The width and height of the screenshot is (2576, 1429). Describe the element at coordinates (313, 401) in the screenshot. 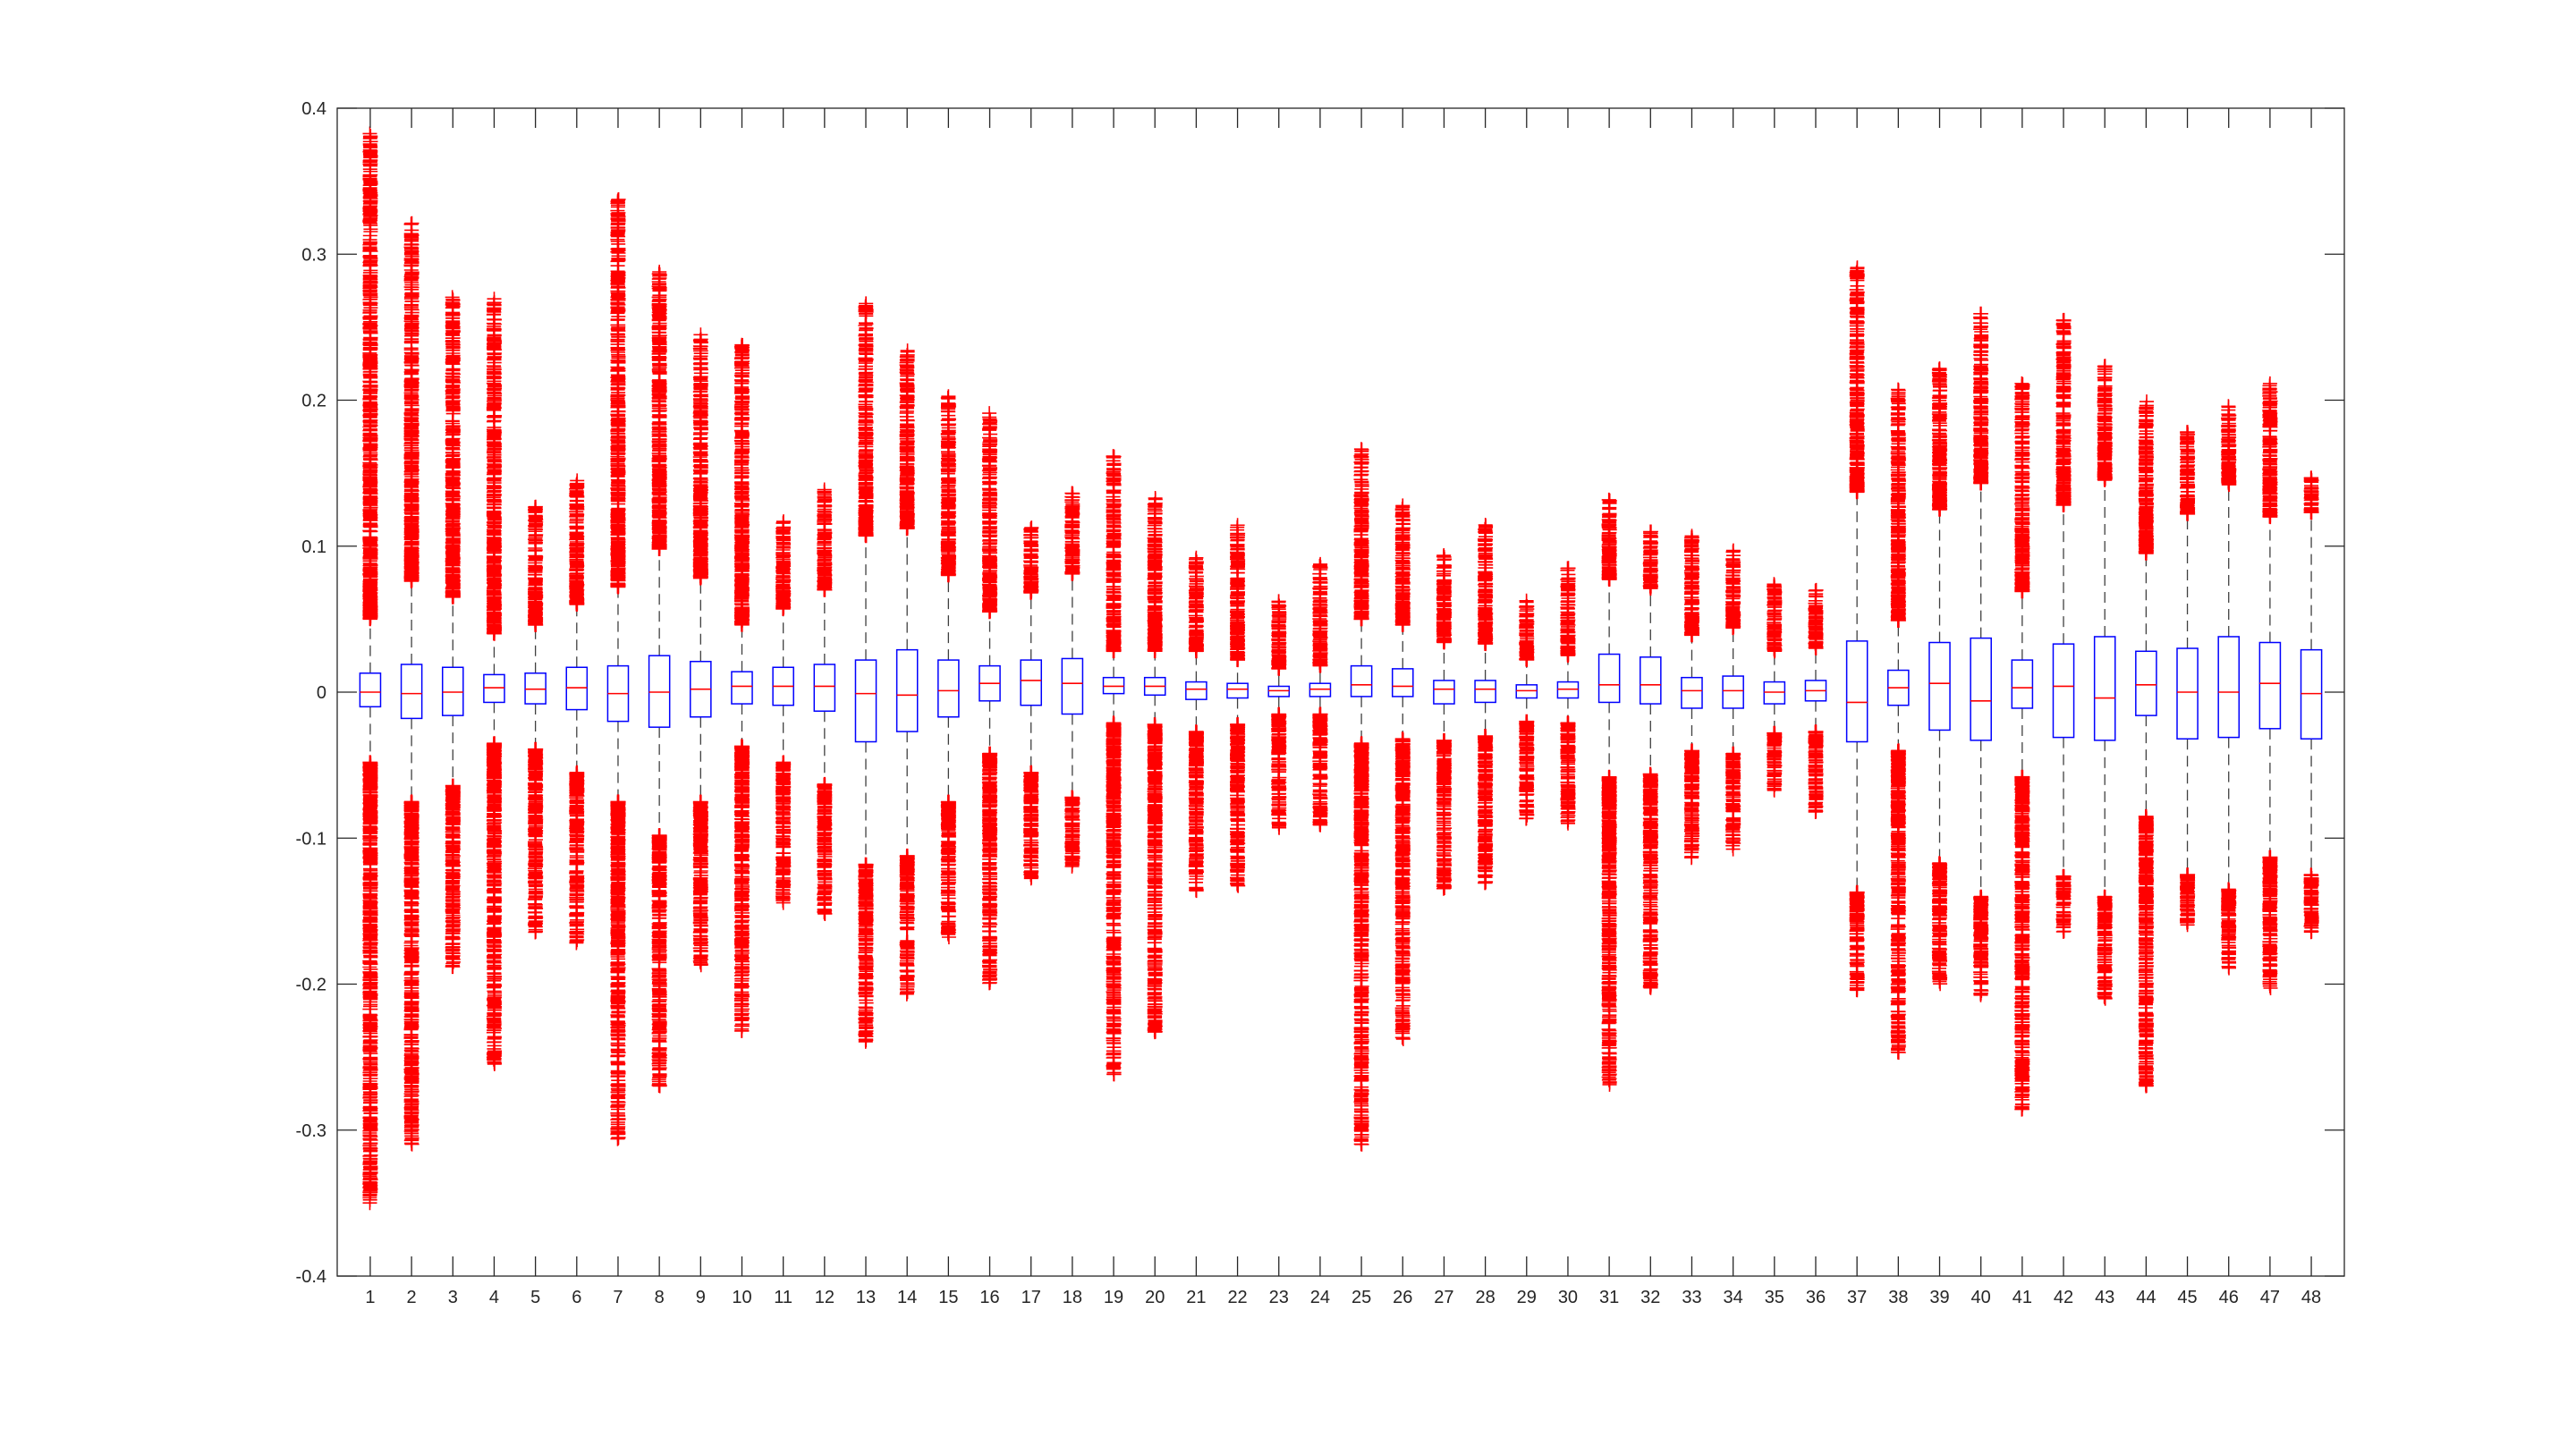

I see `y-tick-label: 0.2` at that location.